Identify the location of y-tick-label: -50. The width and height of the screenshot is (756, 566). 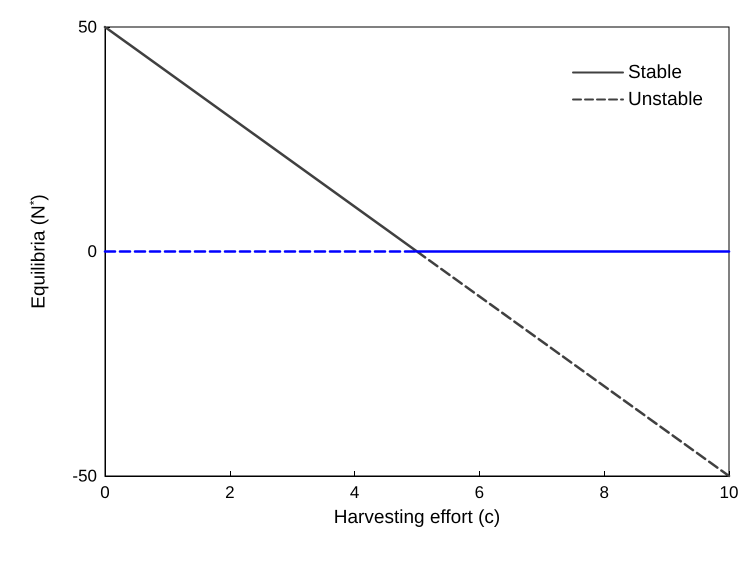
(84, 476).